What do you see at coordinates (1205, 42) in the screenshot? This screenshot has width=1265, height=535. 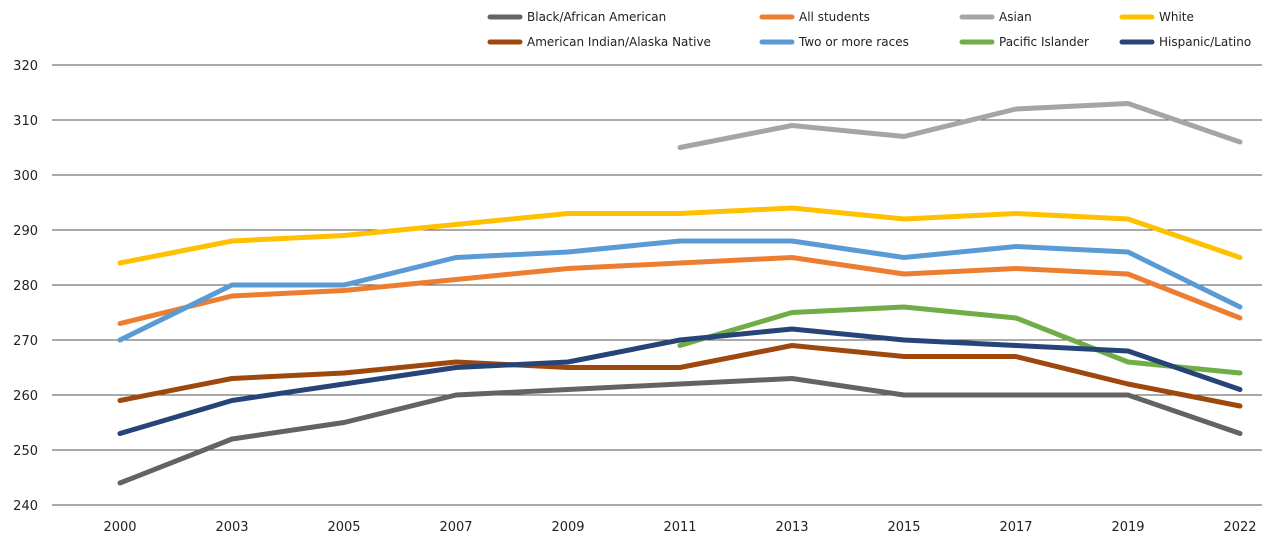 I see `legend-label: Hispanic/Latino` at bounding box center [1205, 42].